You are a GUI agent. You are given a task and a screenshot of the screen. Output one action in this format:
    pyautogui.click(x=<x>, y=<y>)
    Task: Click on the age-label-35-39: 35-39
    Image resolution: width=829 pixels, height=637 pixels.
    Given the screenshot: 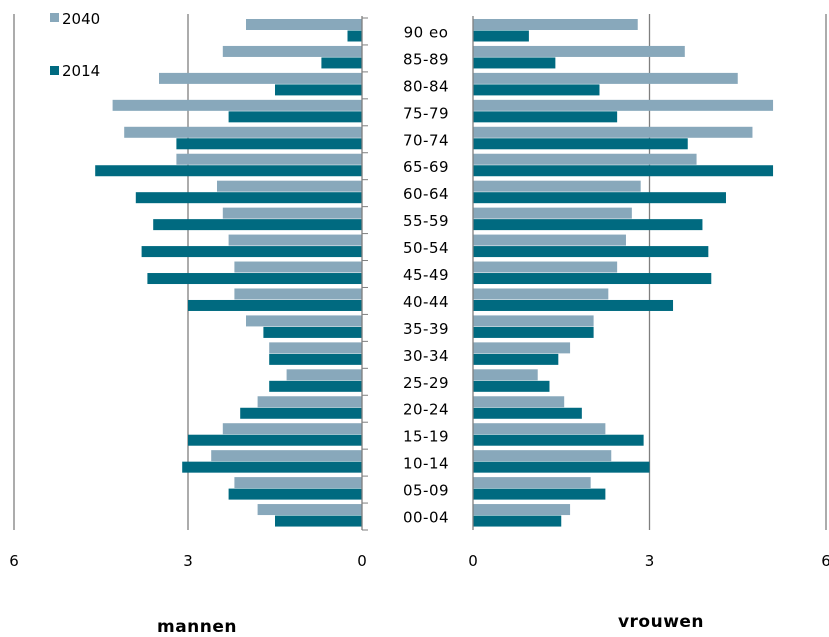 What is the action you would take?
    pyautogui.click(x=426, y=329)
    